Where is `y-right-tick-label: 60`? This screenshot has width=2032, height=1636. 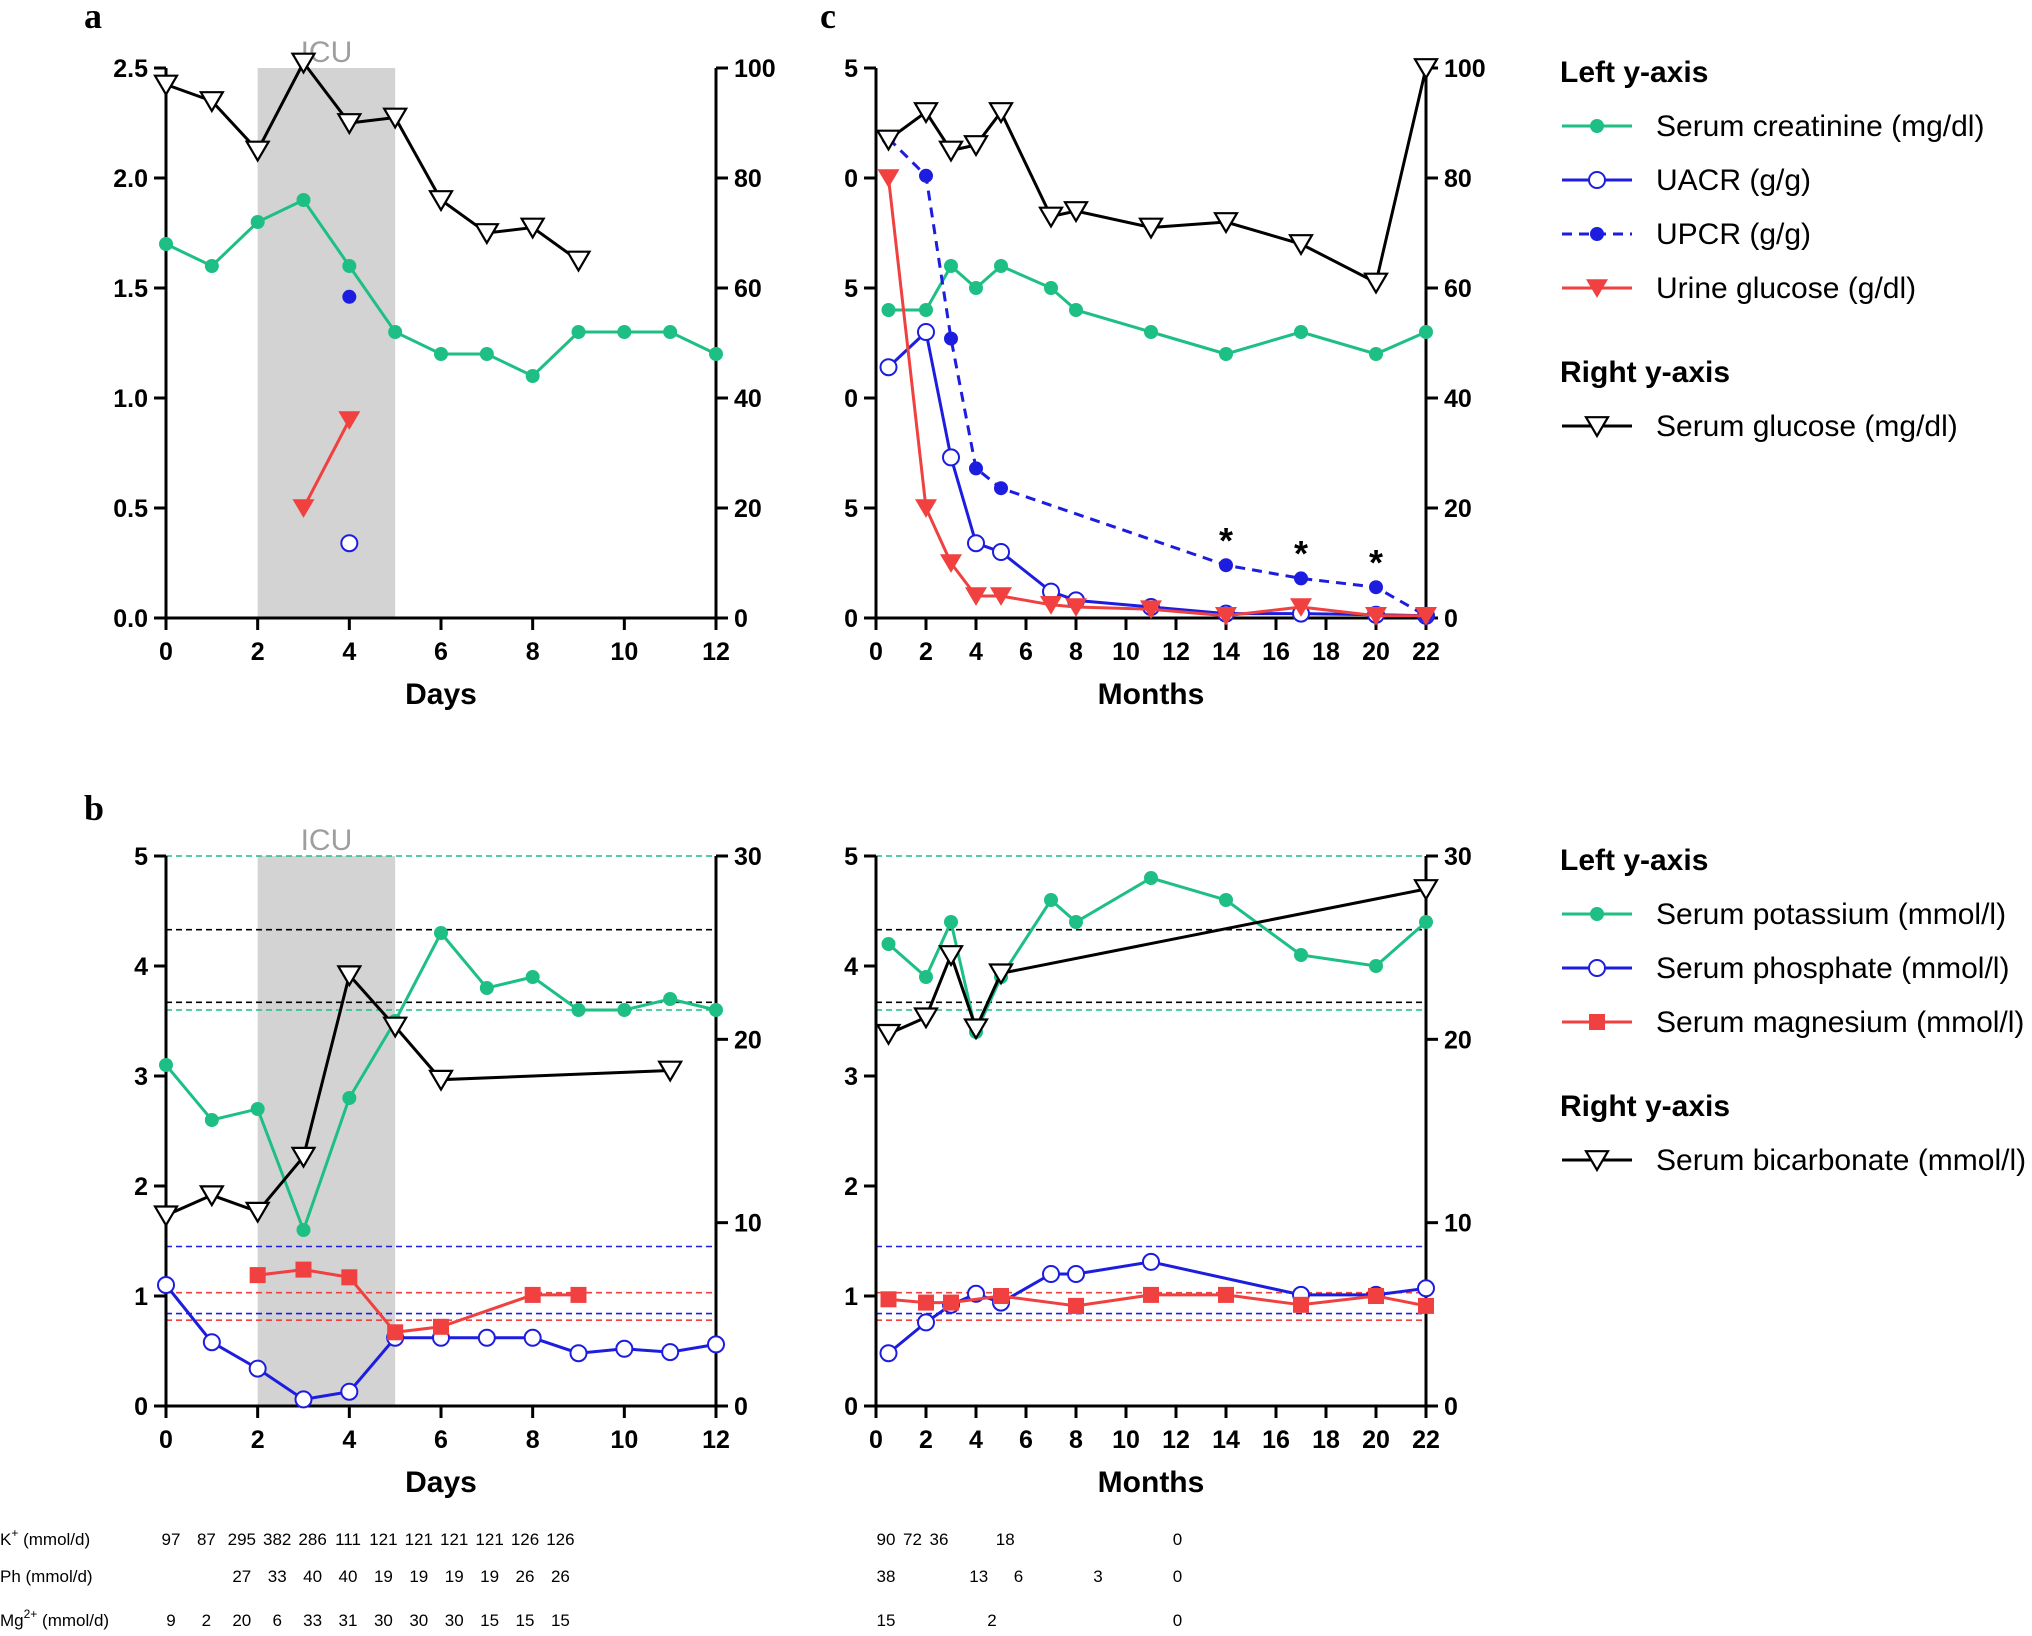
y-right-tick-label: 60 is located at coordinates (1458, 289).